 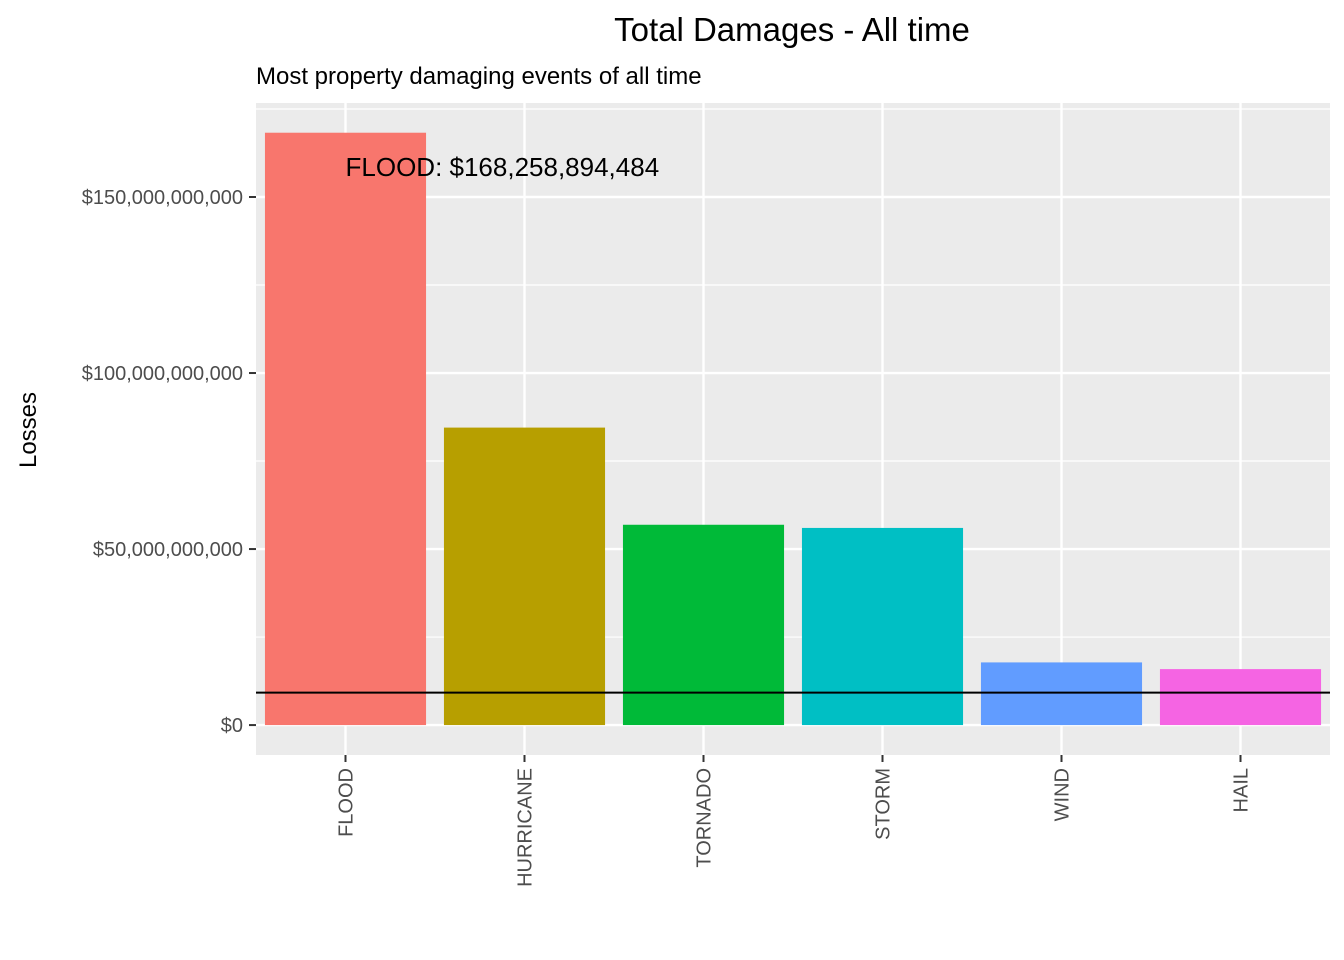 What do you see at coordinates (345, 429) in the screenshot?
I see `bar-flood` at bounding box center [345, 429].